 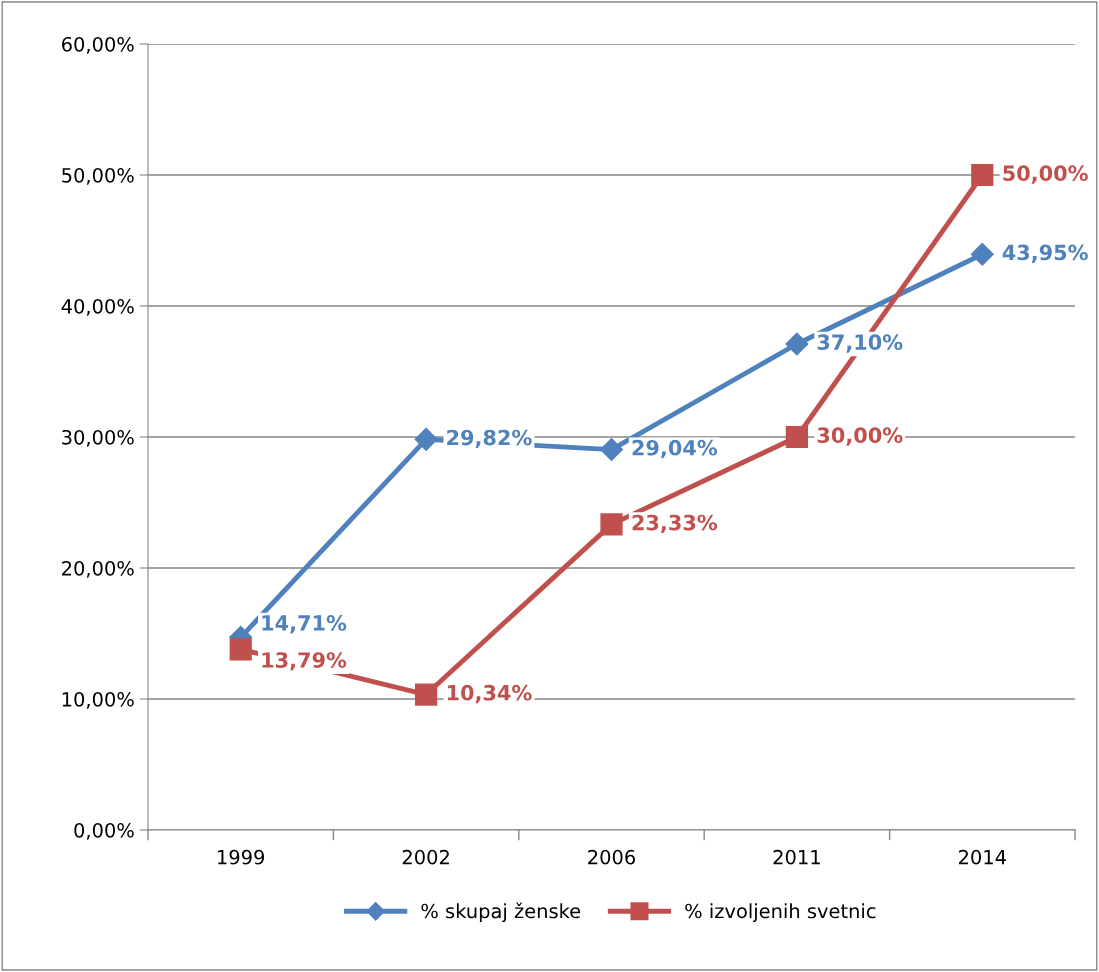 I want to click on y-tick-label: 60,00%, so click(x=98, y=45).